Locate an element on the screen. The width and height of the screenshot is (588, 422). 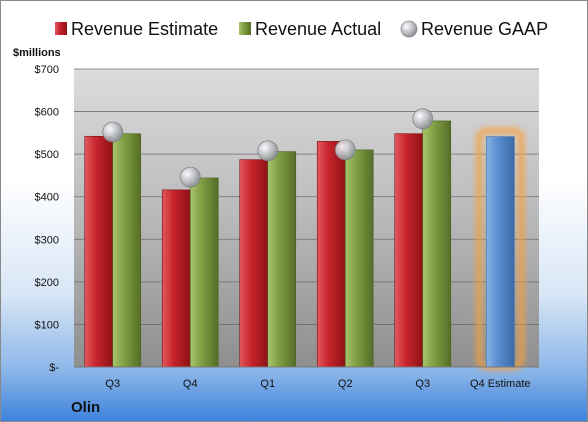
legend-swatch-actual is located at coordinates (245, 28).